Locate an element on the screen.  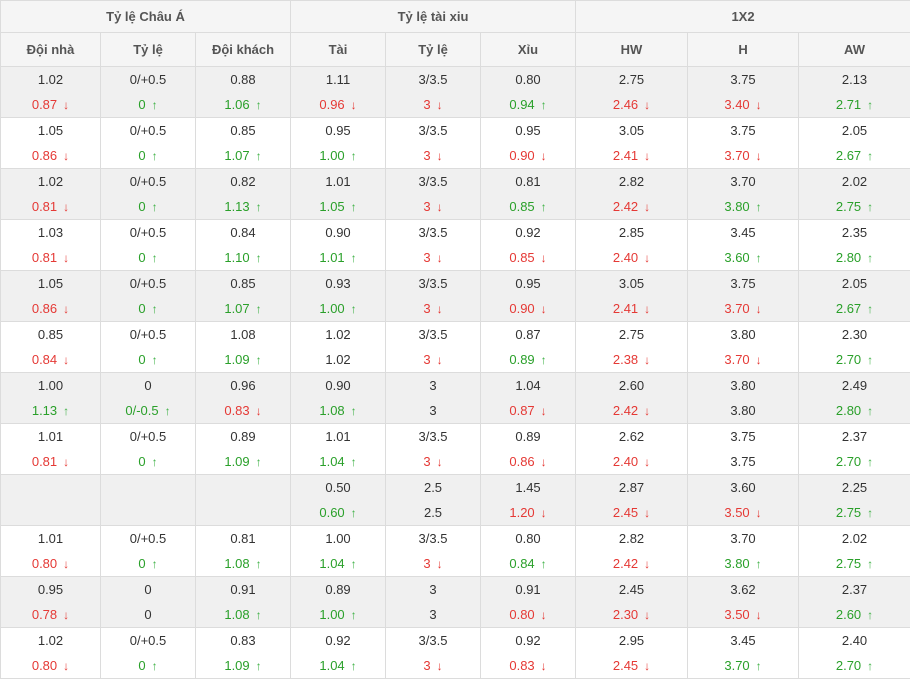
odds-value: 0.94 is located at coordinates (521, 104).